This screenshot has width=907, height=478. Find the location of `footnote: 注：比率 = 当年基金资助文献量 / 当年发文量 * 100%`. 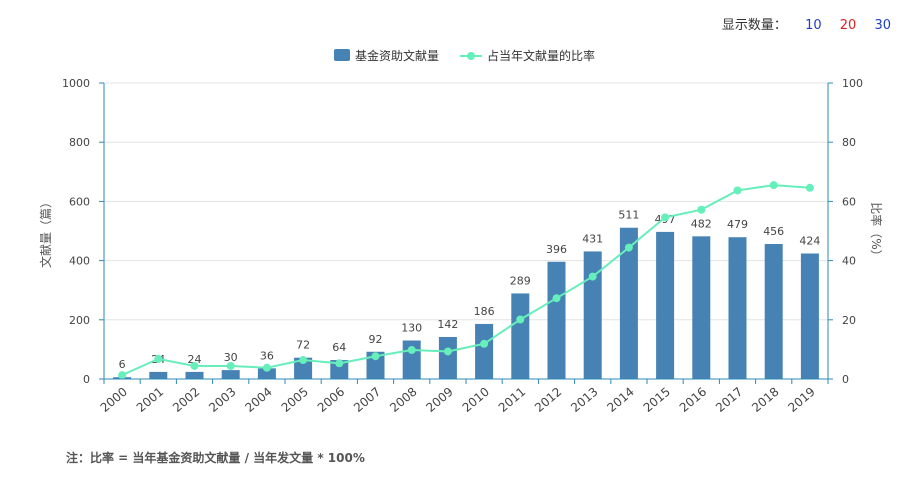

footnote: 注：比率 = 当年基金资助文献量 / 当年发文量 * 100% is located at coordinates (215, 458).